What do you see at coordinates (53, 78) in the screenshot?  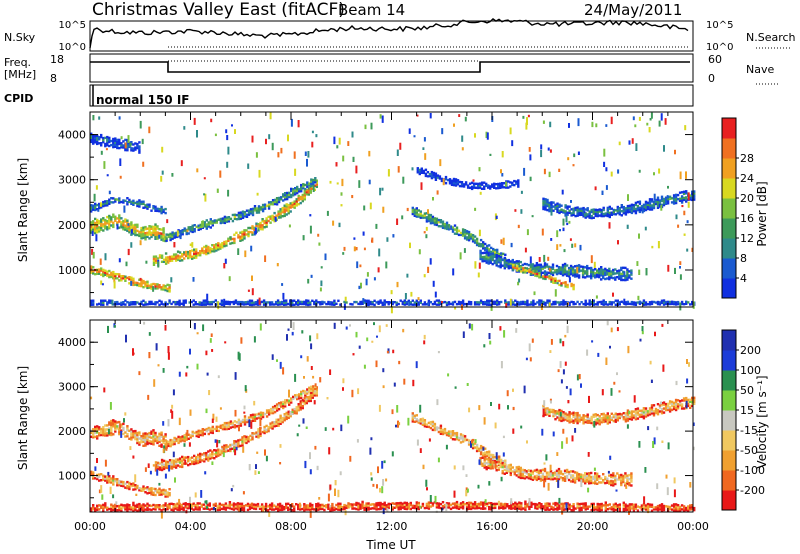 I see `freq-tick-bottom: 8` at bounding box center [53, 78].